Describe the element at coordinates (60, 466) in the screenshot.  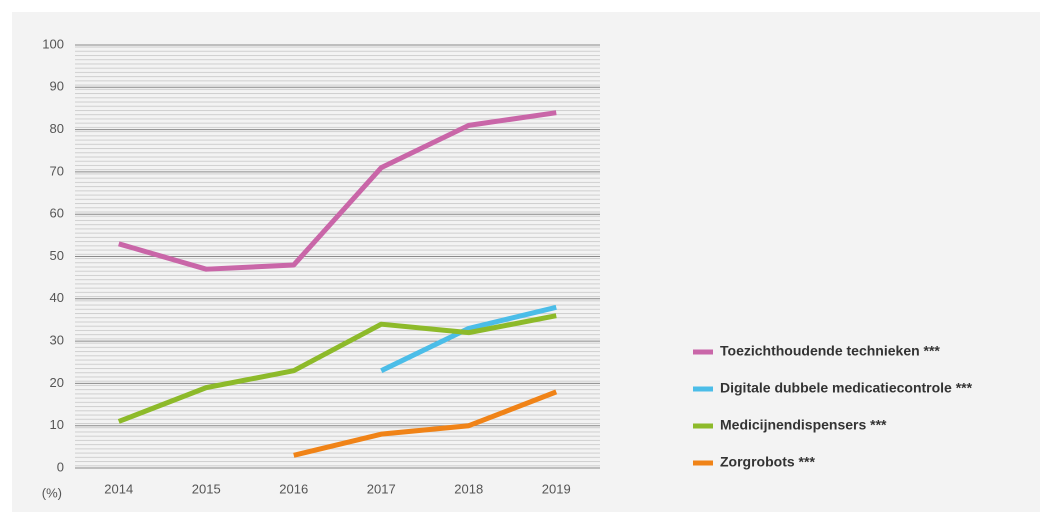
I see `y-tick-label: 0` at that location.